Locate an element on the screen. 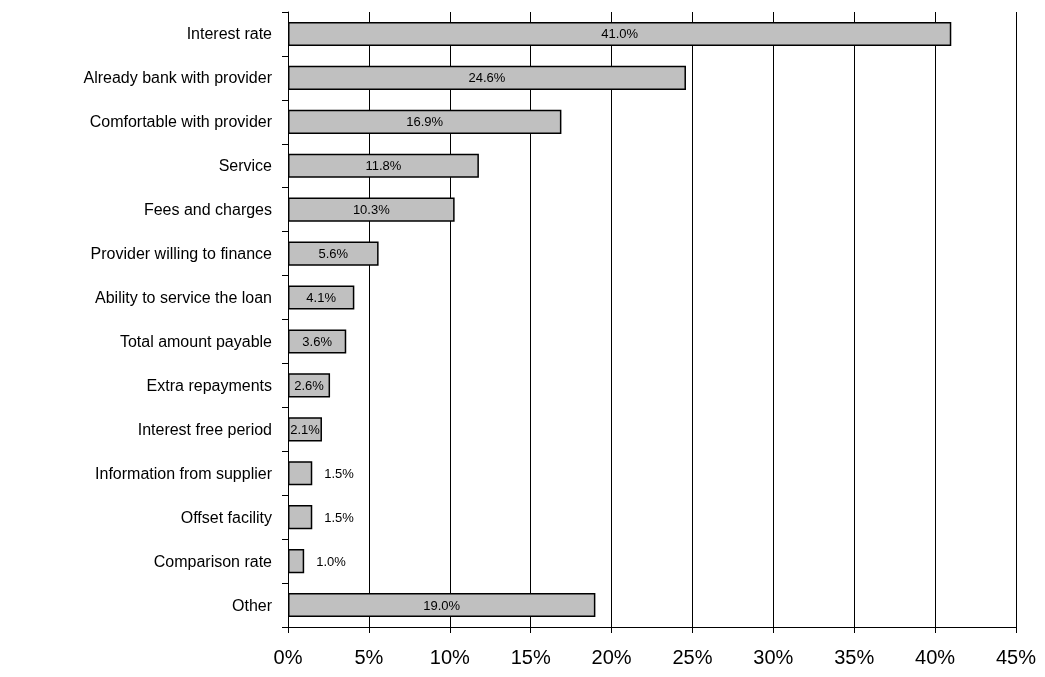 The height and width of the screenshot is (677, 1045). data-label: 1.0% is located at coordinates (331, 561).